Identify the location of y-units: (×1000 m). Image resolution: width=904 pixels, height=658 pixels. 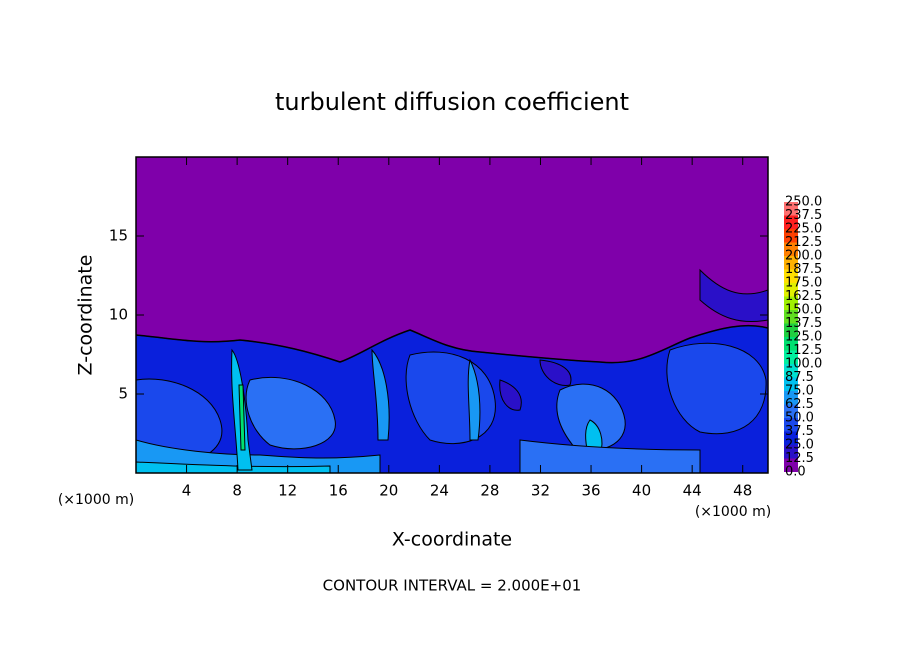
(96, 500).